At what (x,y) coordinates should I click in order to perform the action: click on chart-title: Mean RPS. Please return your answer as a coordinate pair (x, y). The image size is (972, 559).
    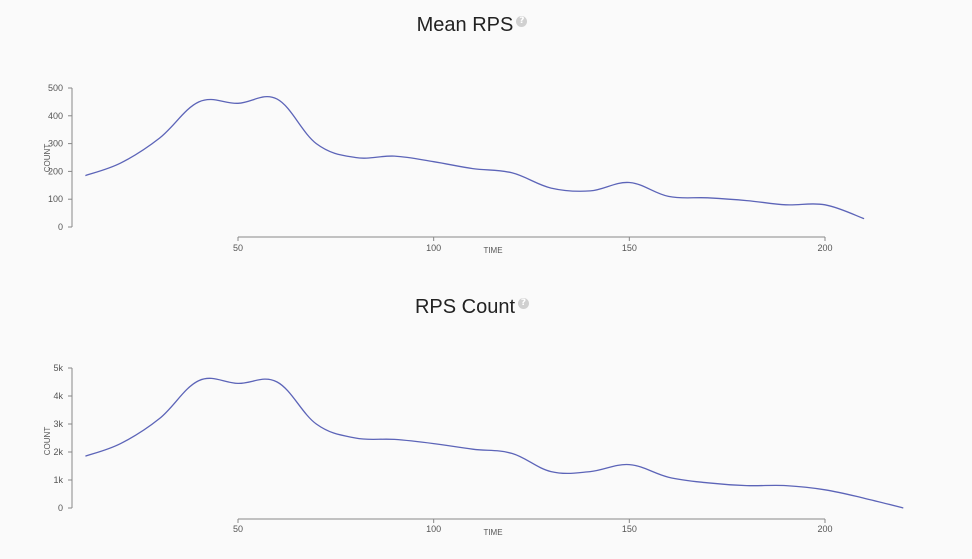
    Looking at the image, I should click on (465, 25).